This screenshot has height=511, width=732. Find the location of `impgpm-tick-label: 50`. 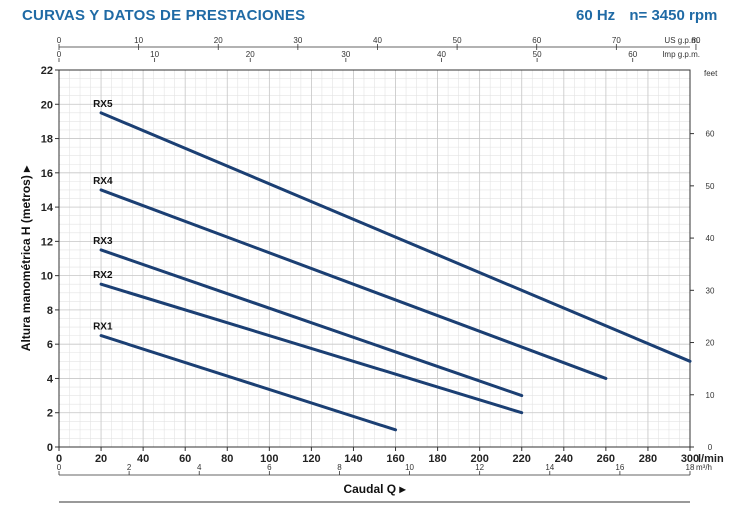

impgpm-tick-label: 50 is located at coordinates (537, 54).